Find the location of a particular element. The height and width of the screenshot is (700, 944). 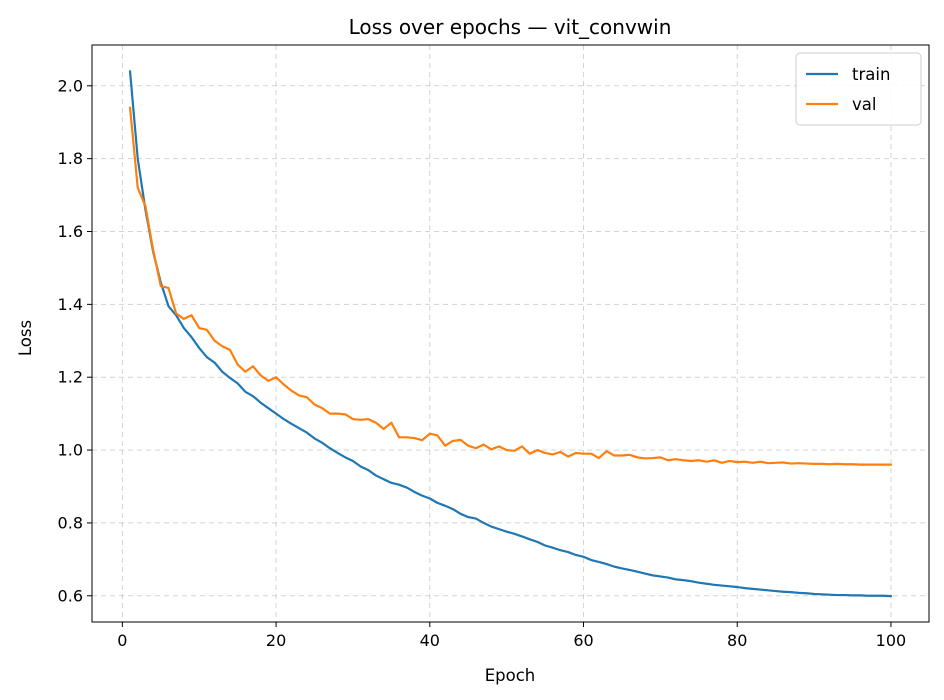

y-tick-label: 0.8 is located at coordinates (70, 522).